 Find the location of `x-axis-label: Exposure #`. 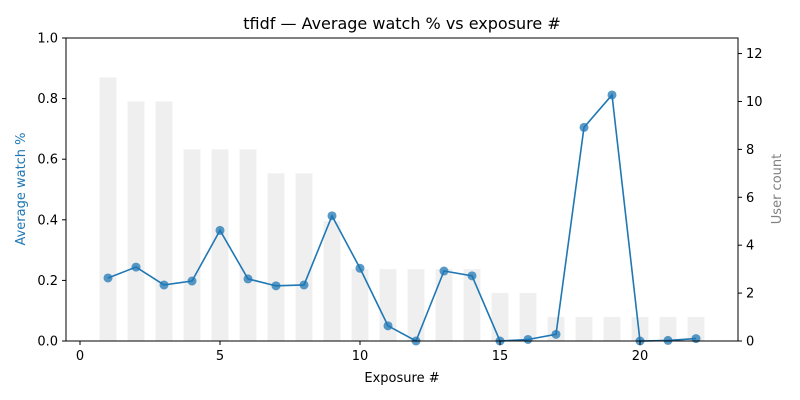

x-axis-label: Exposure # is located at coordinates (401, 378).